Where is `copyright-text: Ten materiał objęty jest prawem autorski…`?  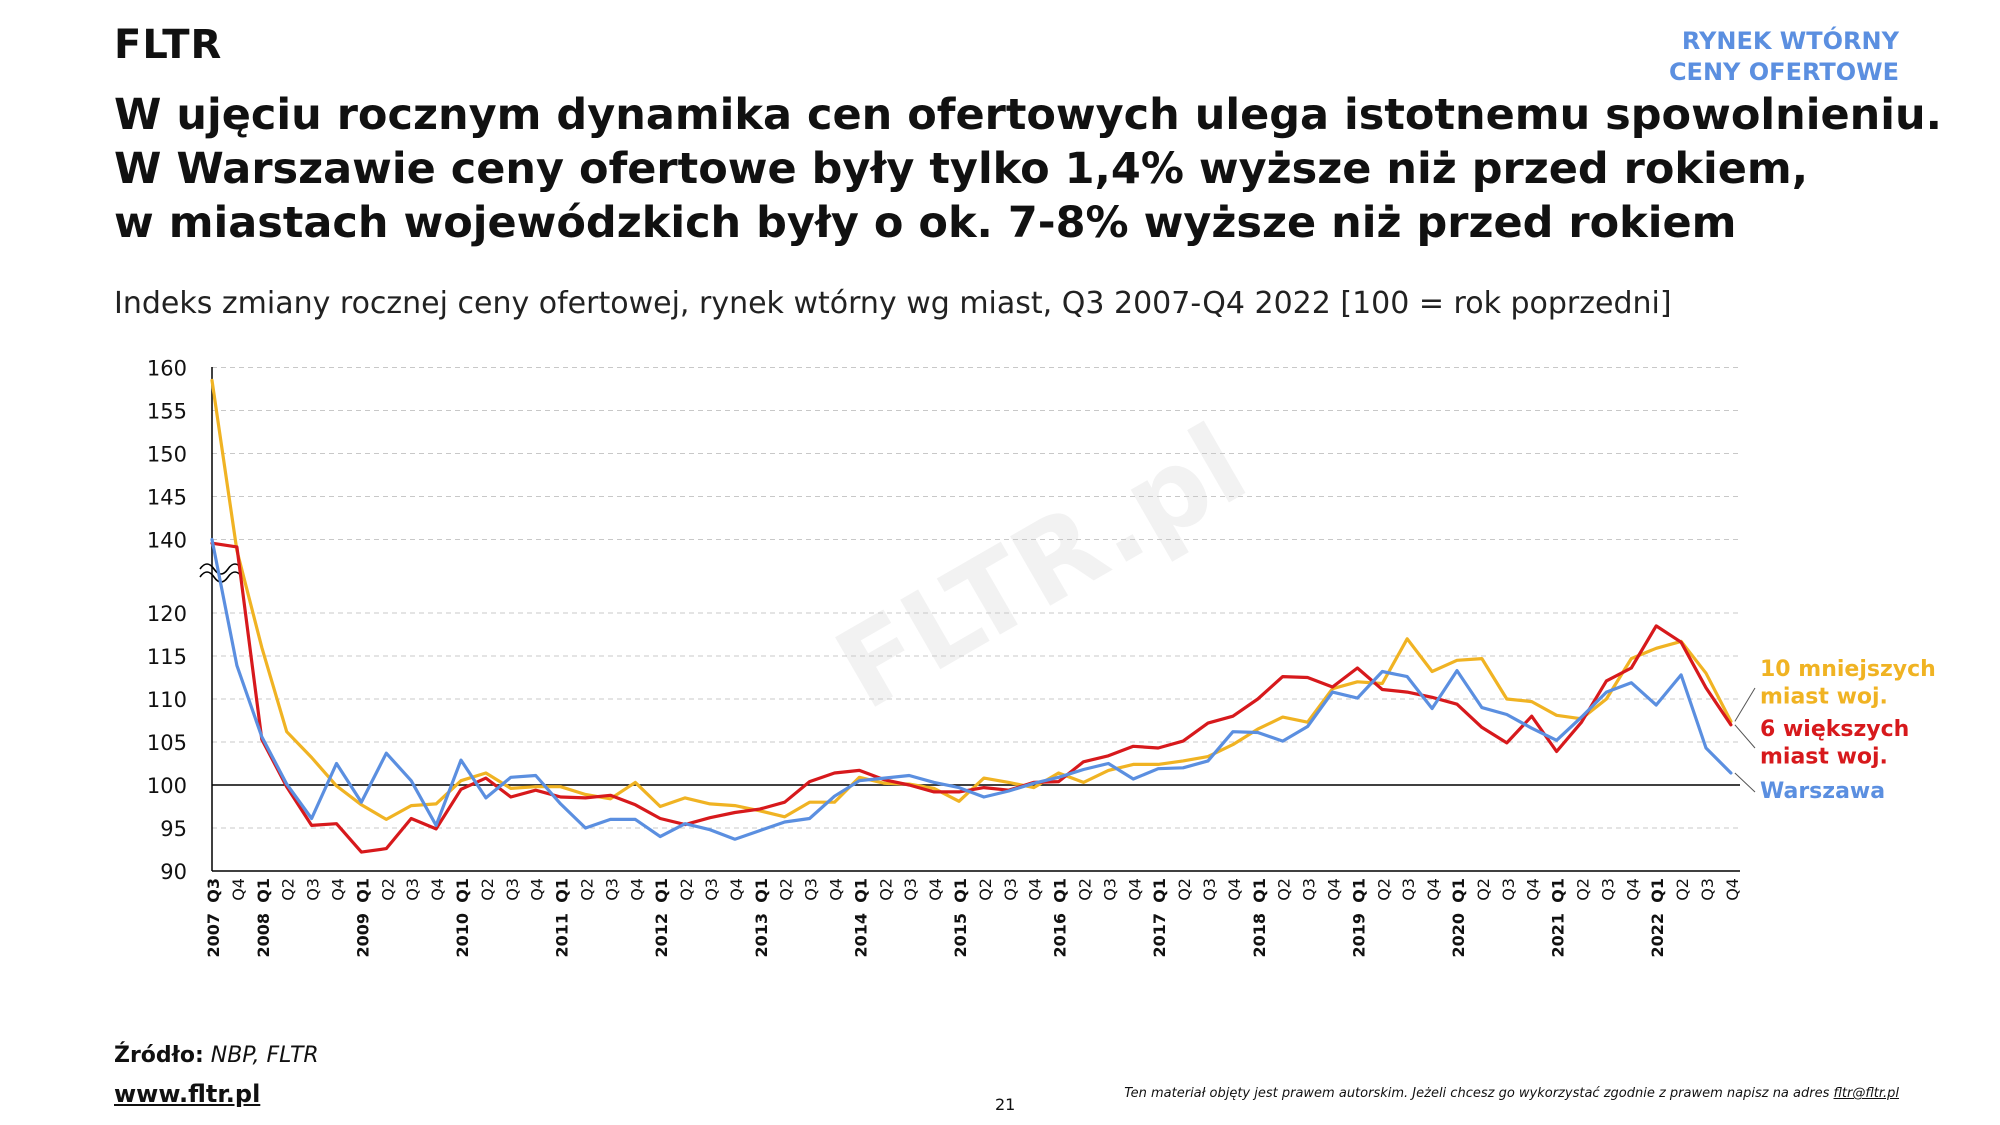 copyright-text: Ten materiał objęty jest prawem autorski… is located at coordinates (1479, 1093).